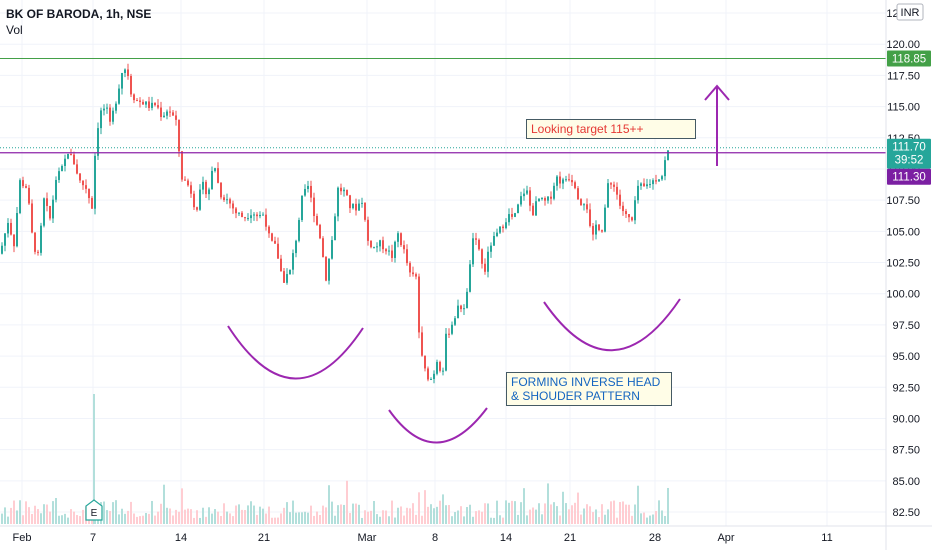 This screenshot has height=550, width=932. Describe the element at coordinates (438, 425) in the screenshot. I see `head-arc` at that location.